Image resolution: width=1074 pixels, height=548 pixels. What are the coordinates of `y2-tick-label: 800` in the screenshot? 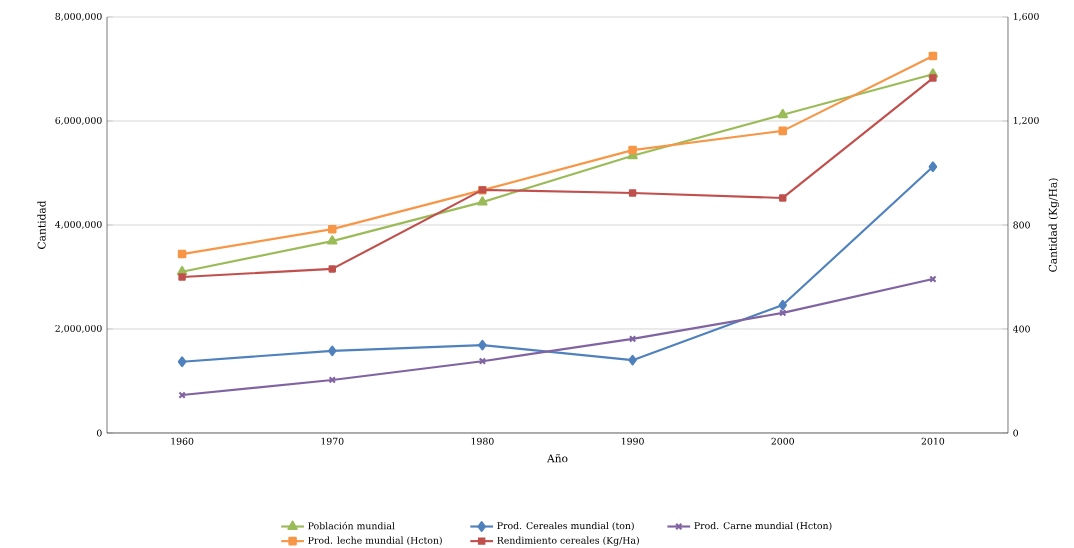 It's located at (1021, 225).